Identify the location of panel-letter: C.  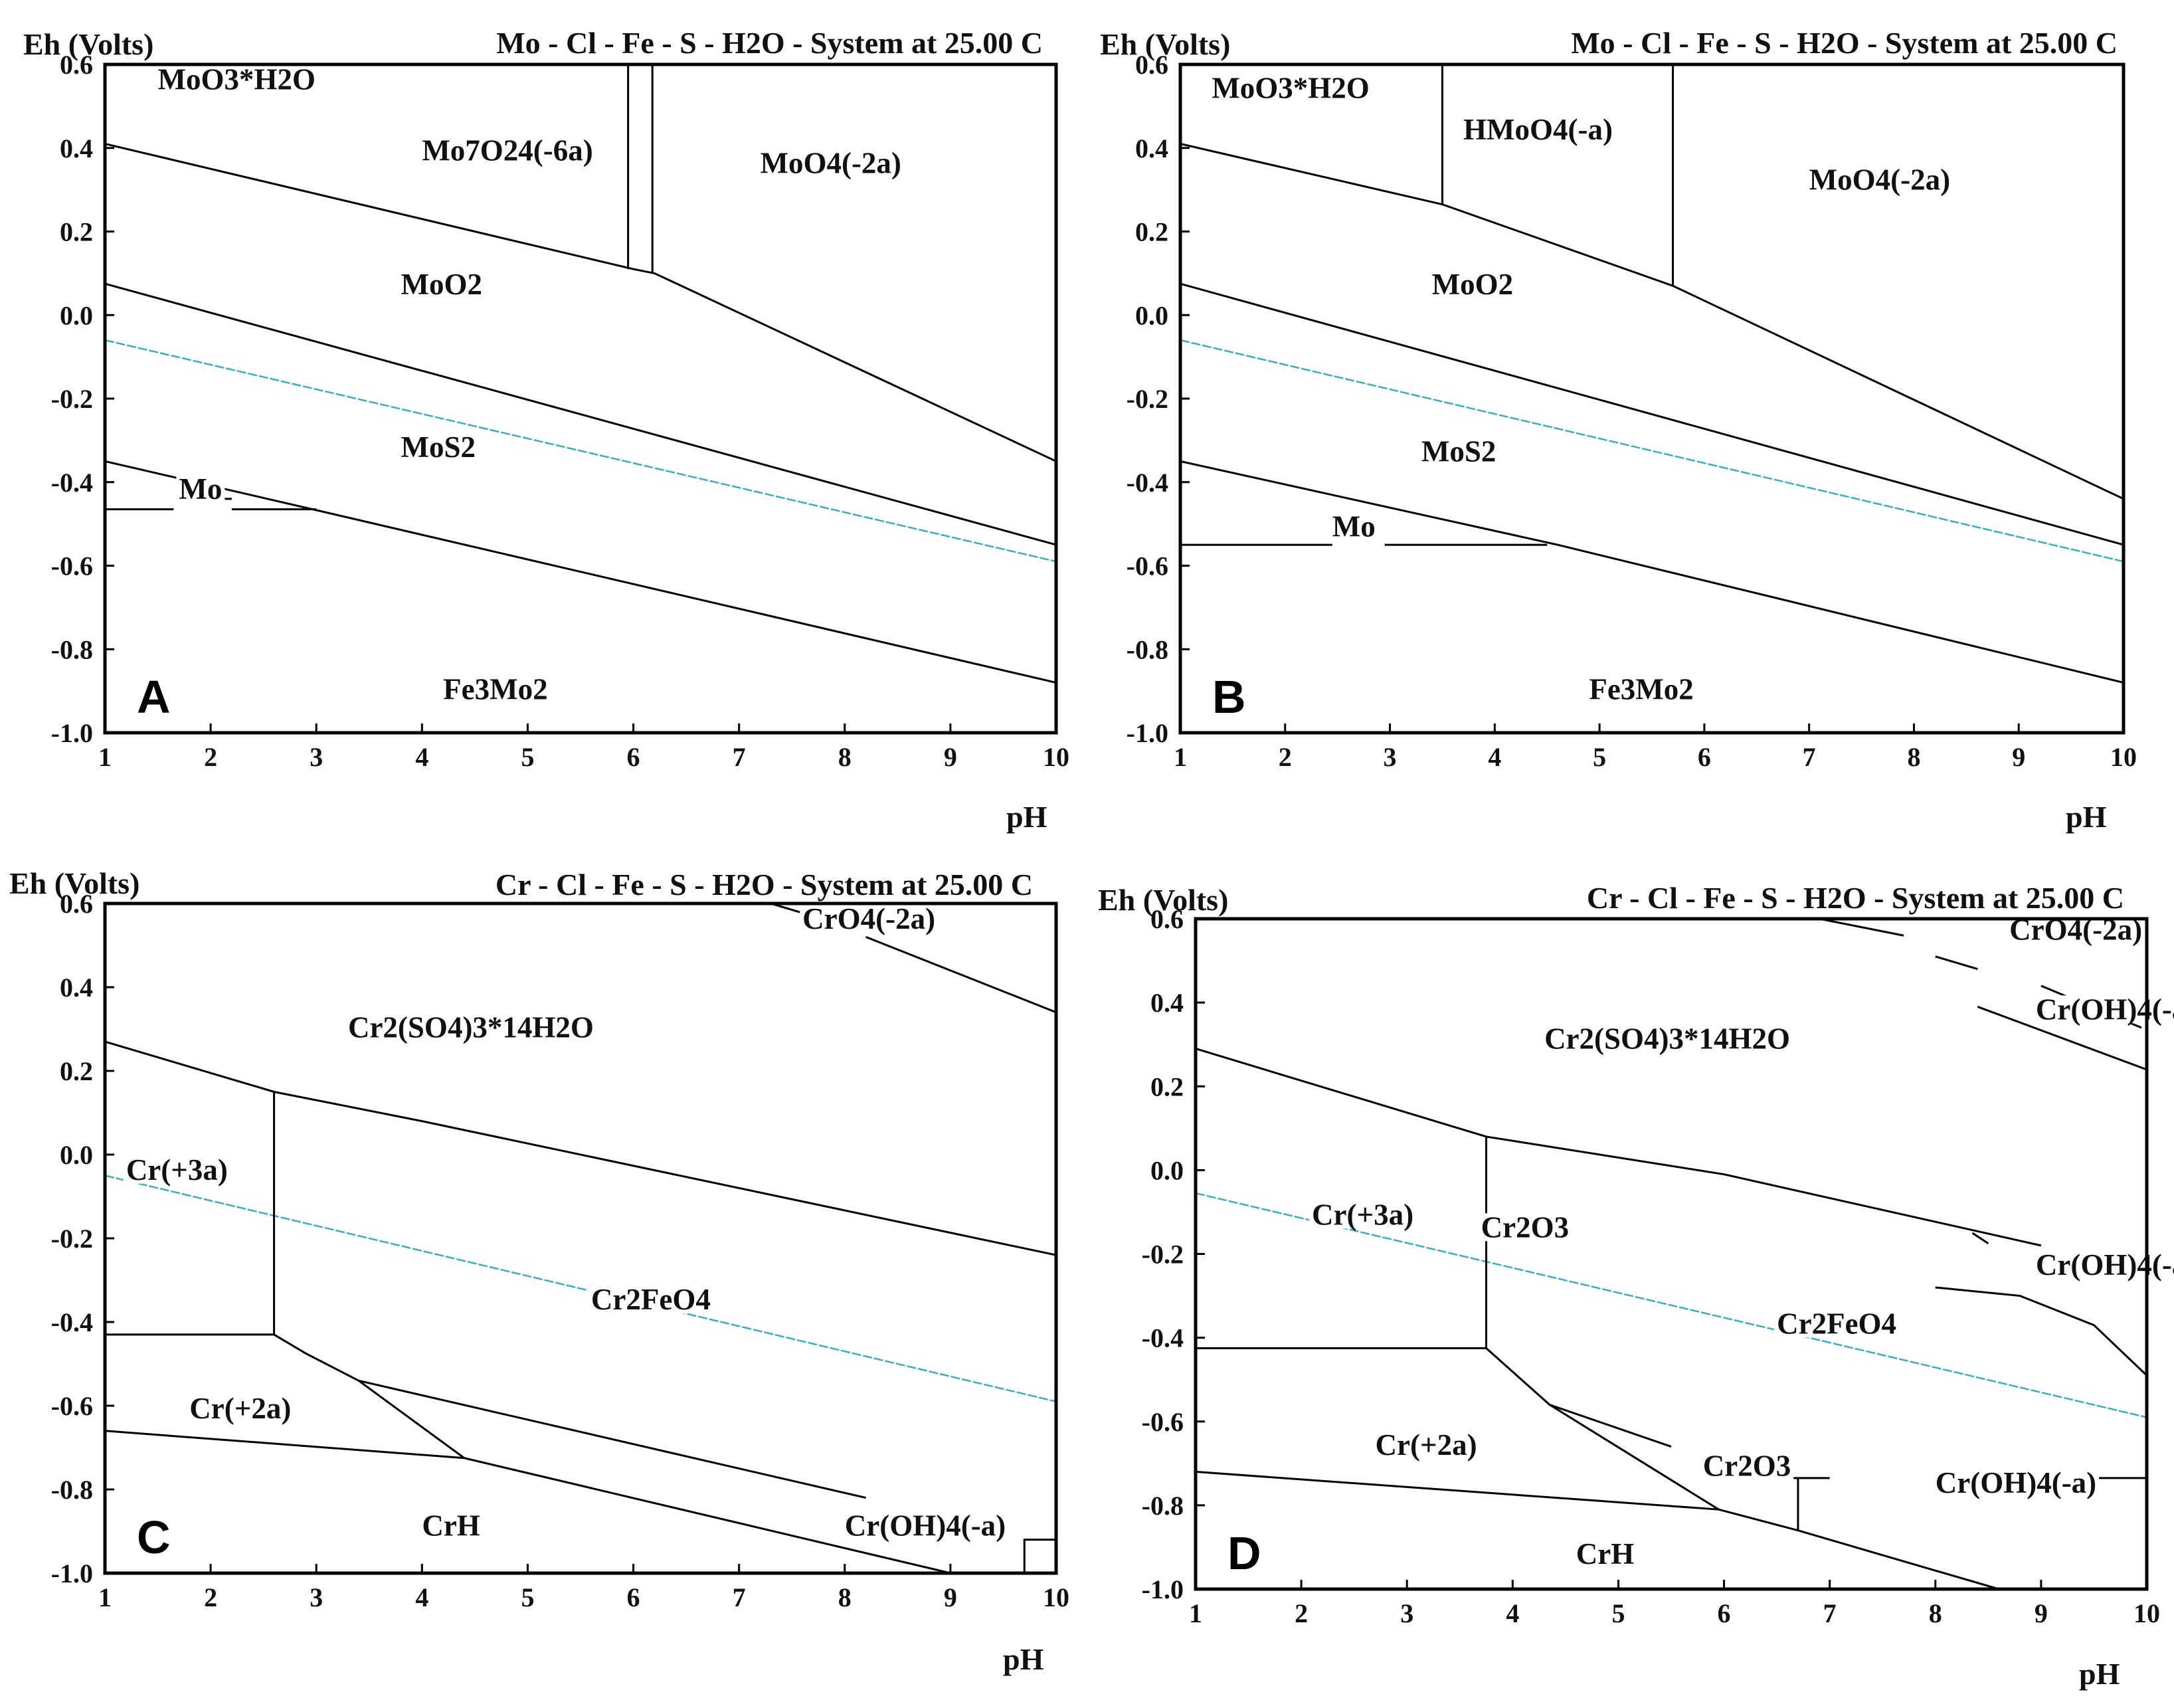
(154, 1537).